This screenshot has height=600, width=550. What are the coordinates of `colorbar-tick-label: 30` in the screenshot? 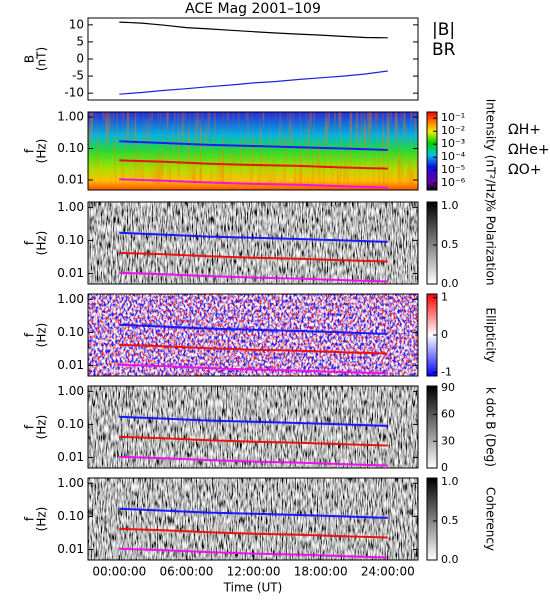 It's located at (448, 440).